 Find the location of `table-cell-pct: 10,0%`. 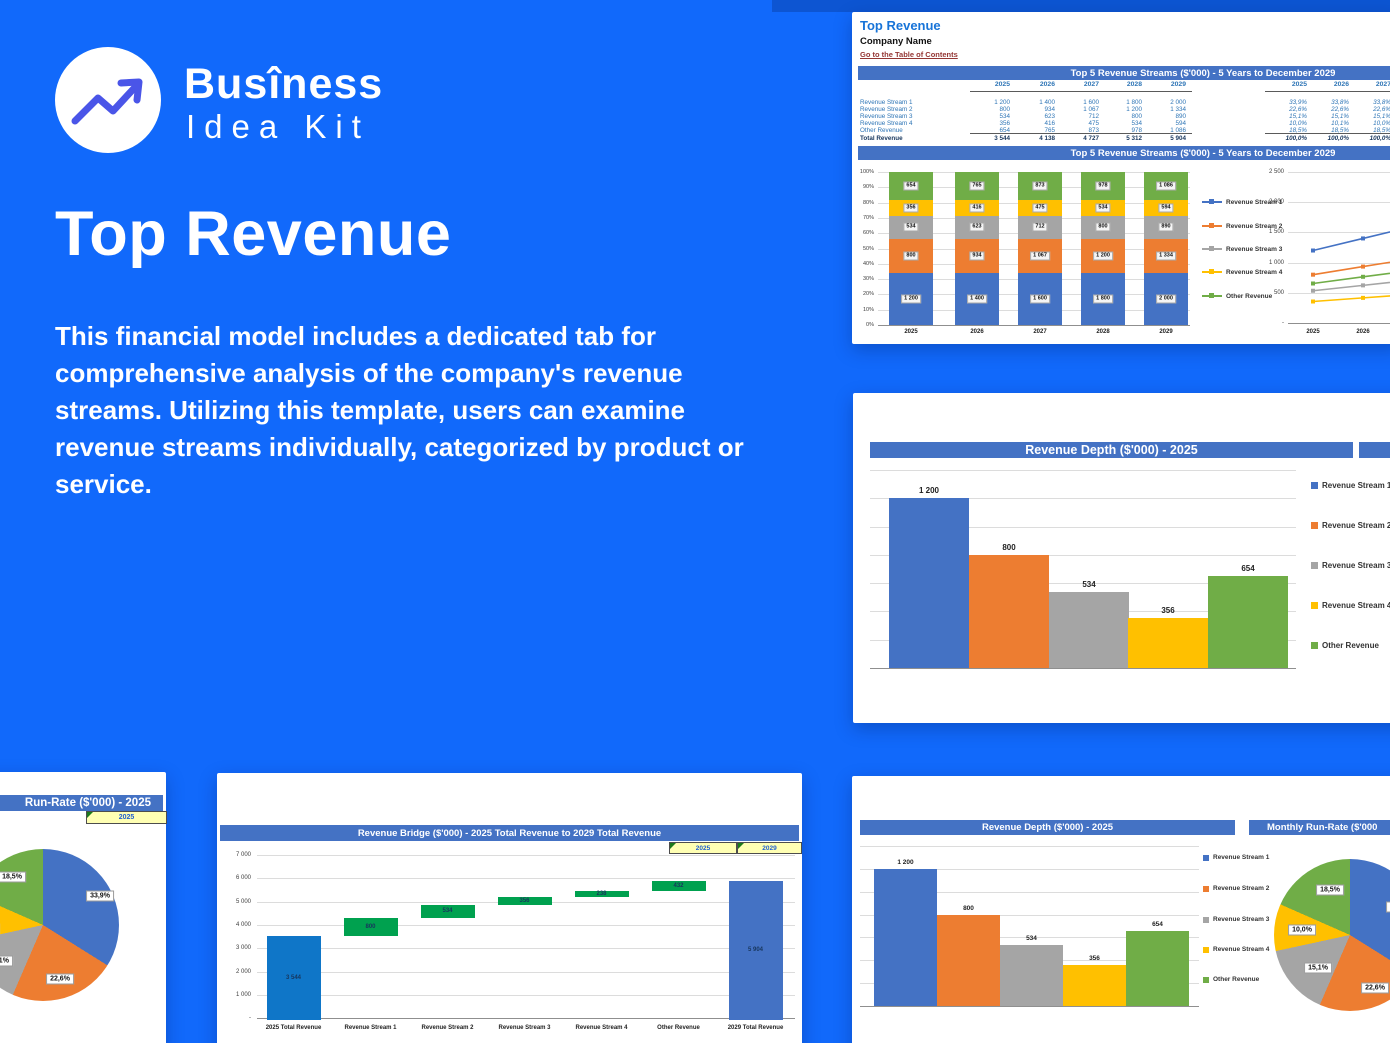

table-cell-pct: 10,0% is located at coordinates (1298, 123).